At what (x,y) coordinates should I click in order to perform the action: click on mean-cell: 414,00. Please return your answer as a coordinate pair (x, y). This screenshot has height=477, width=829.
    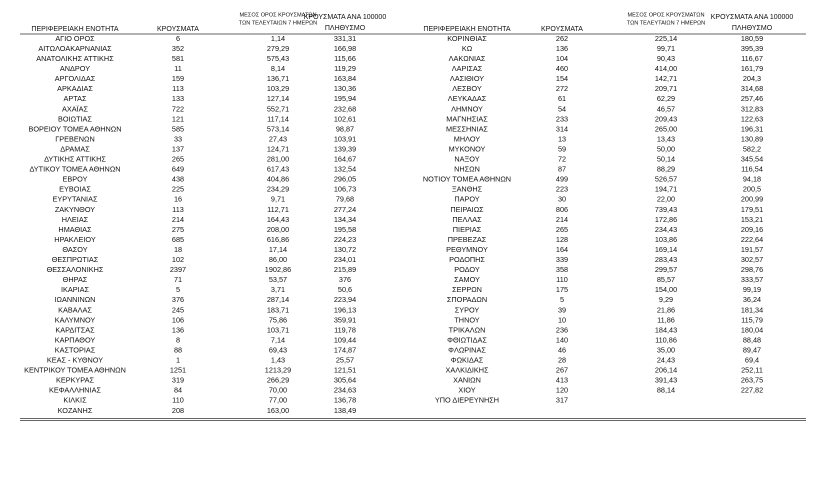
    Looking at the image, I should click on (666, 68).